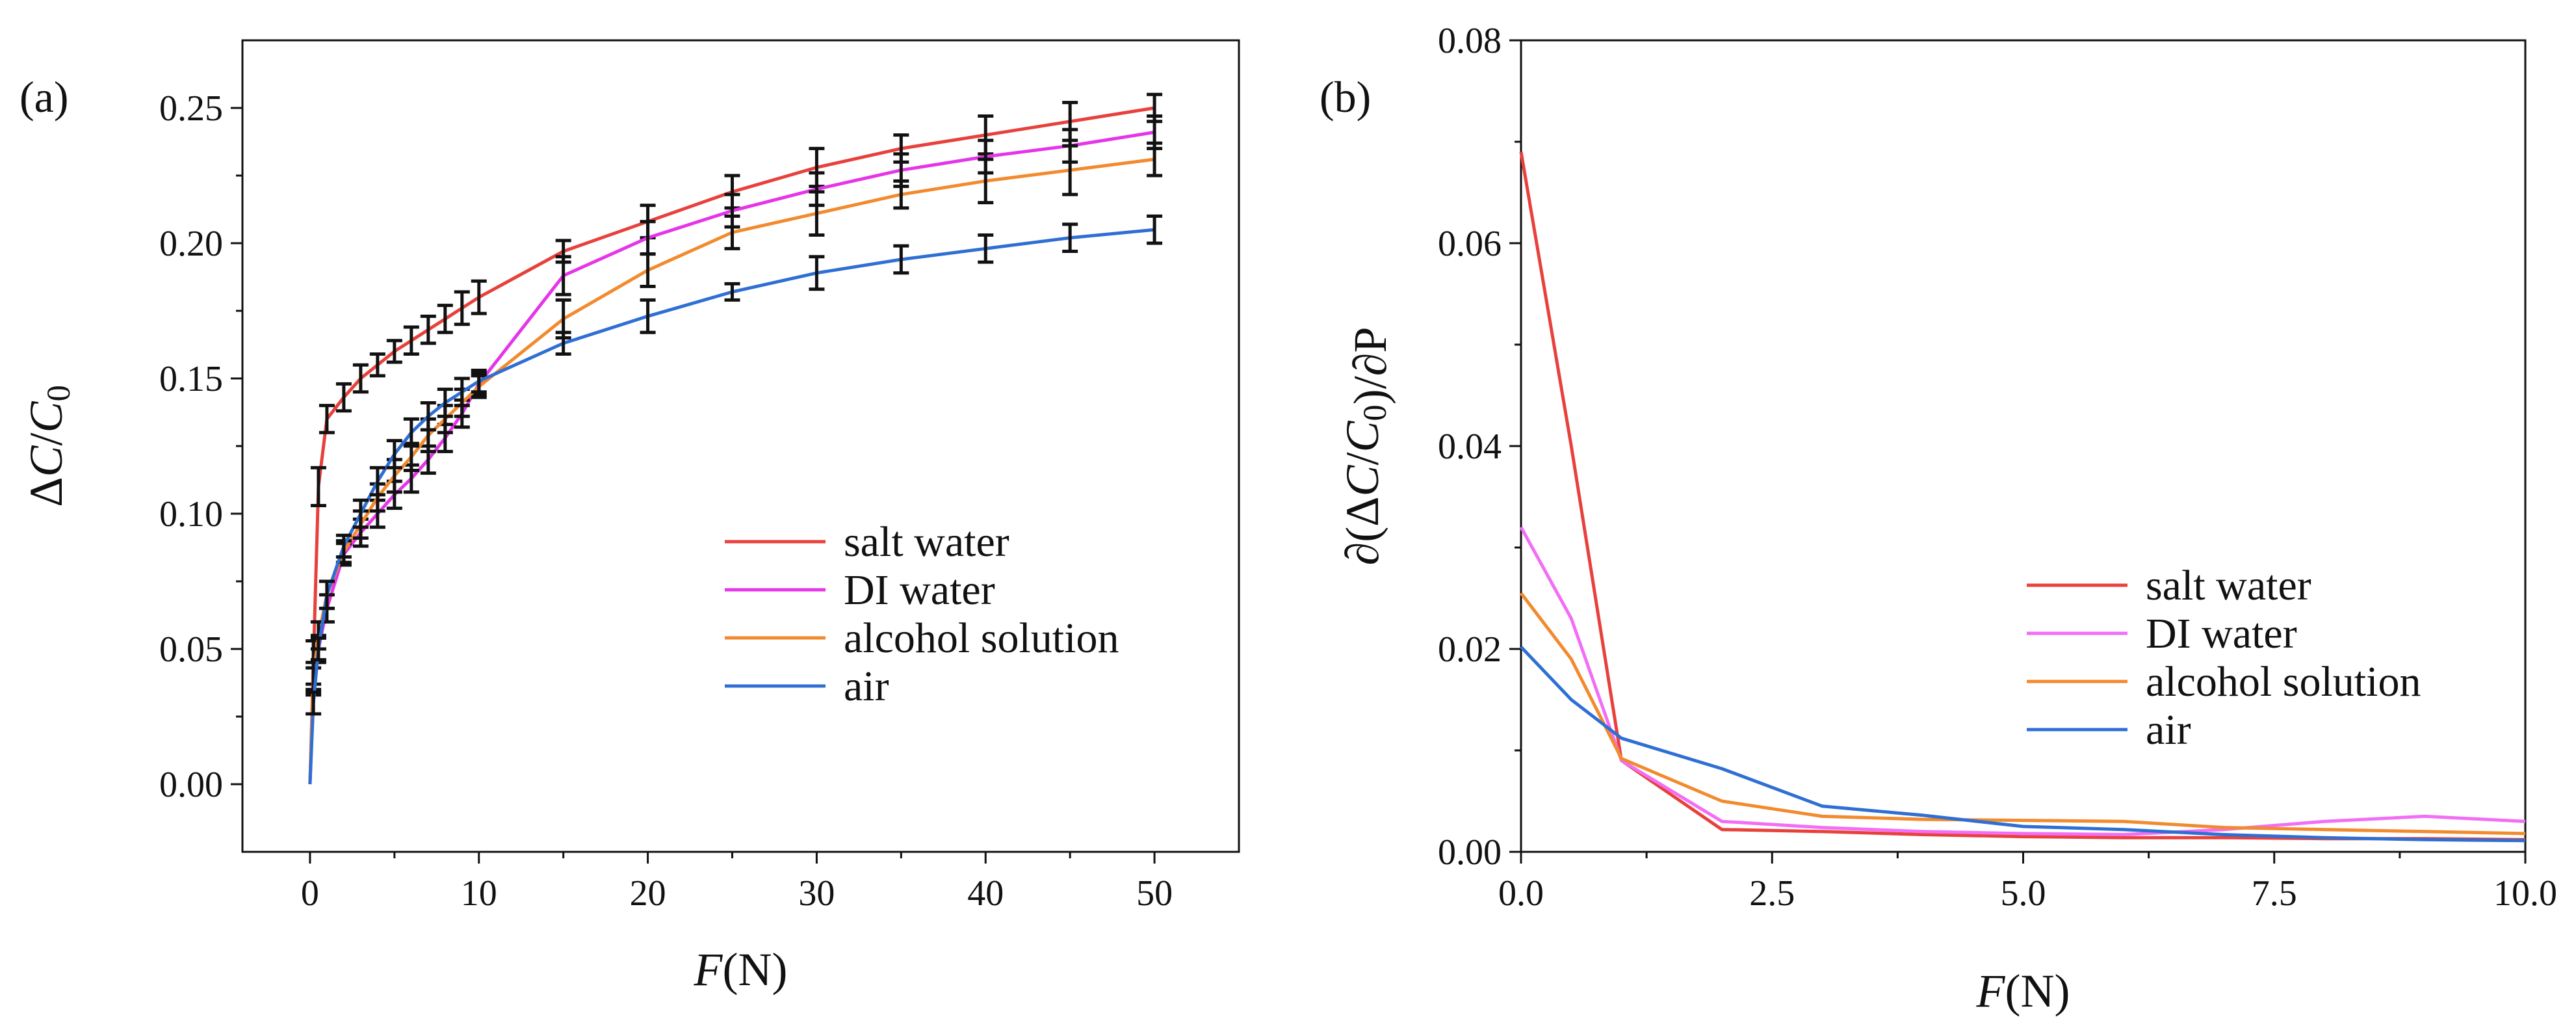  I want to click on y-tick-label: 0.10, so click(191, 514).